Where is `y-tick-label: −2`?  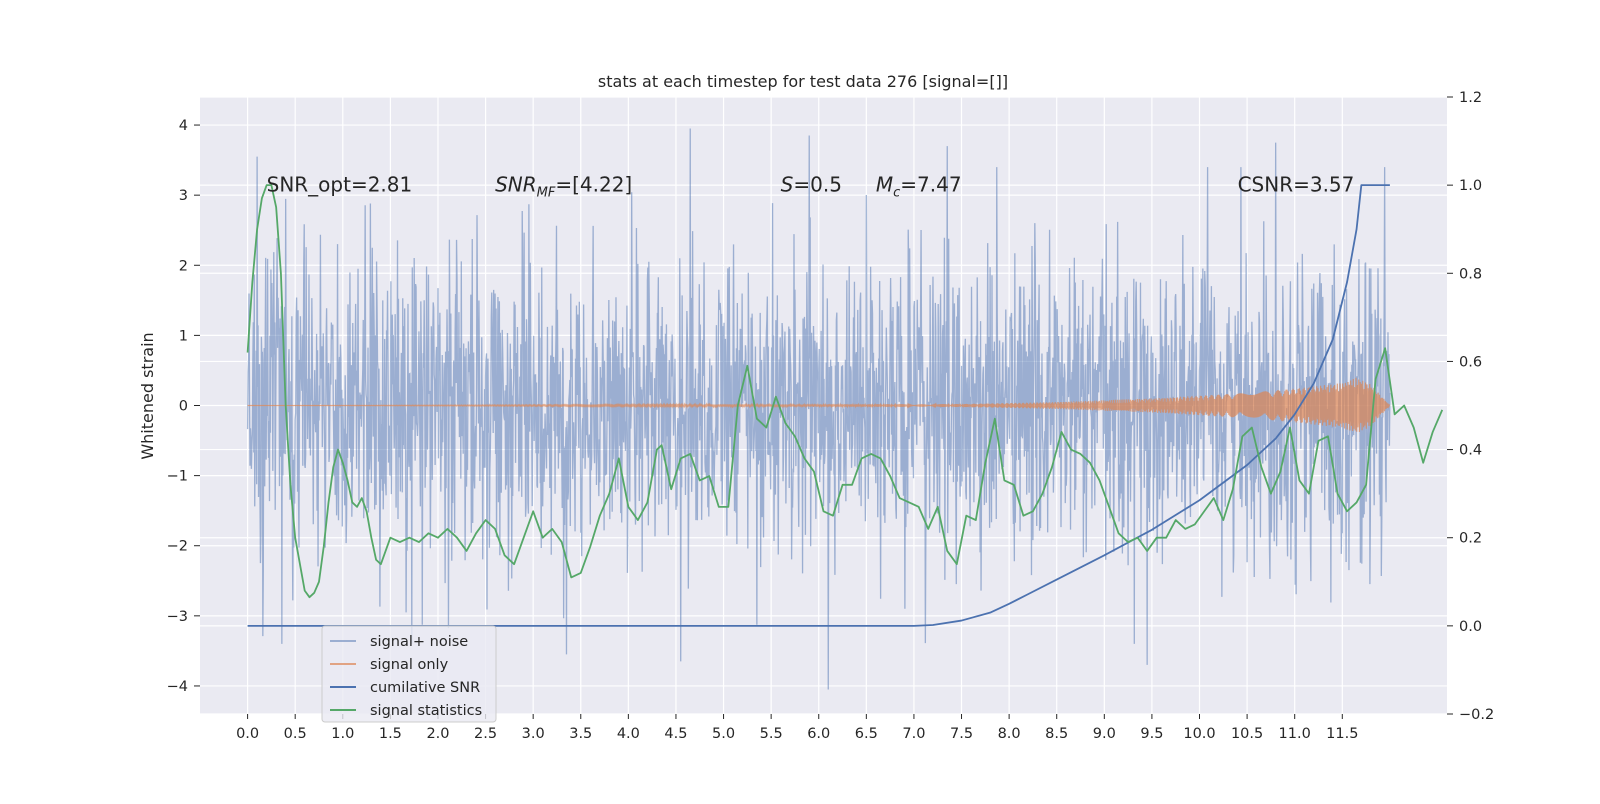
y-tick-label: −2 is located at coordinates (177, 547).